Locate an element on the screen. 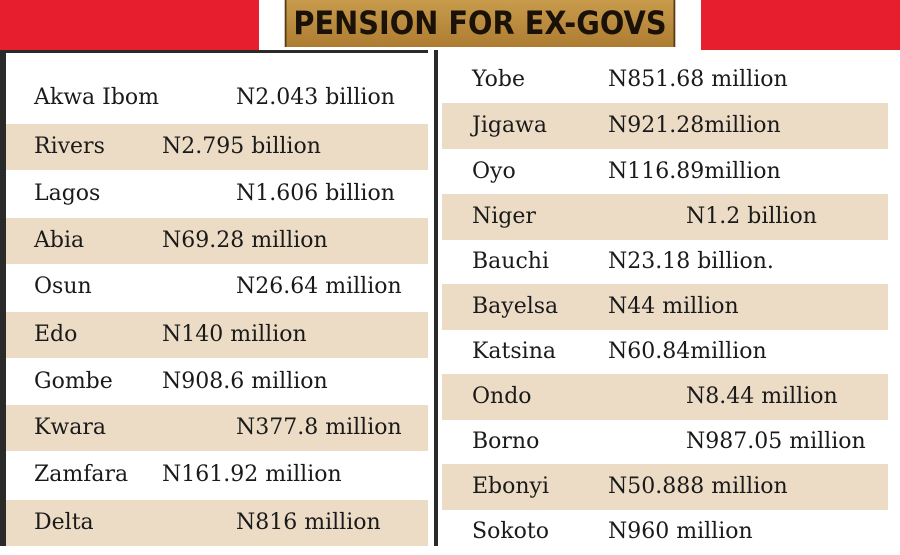 This screenshot has height=555, width=900. pension-amount: N1.2 billion is located at coordinates (751, 216).